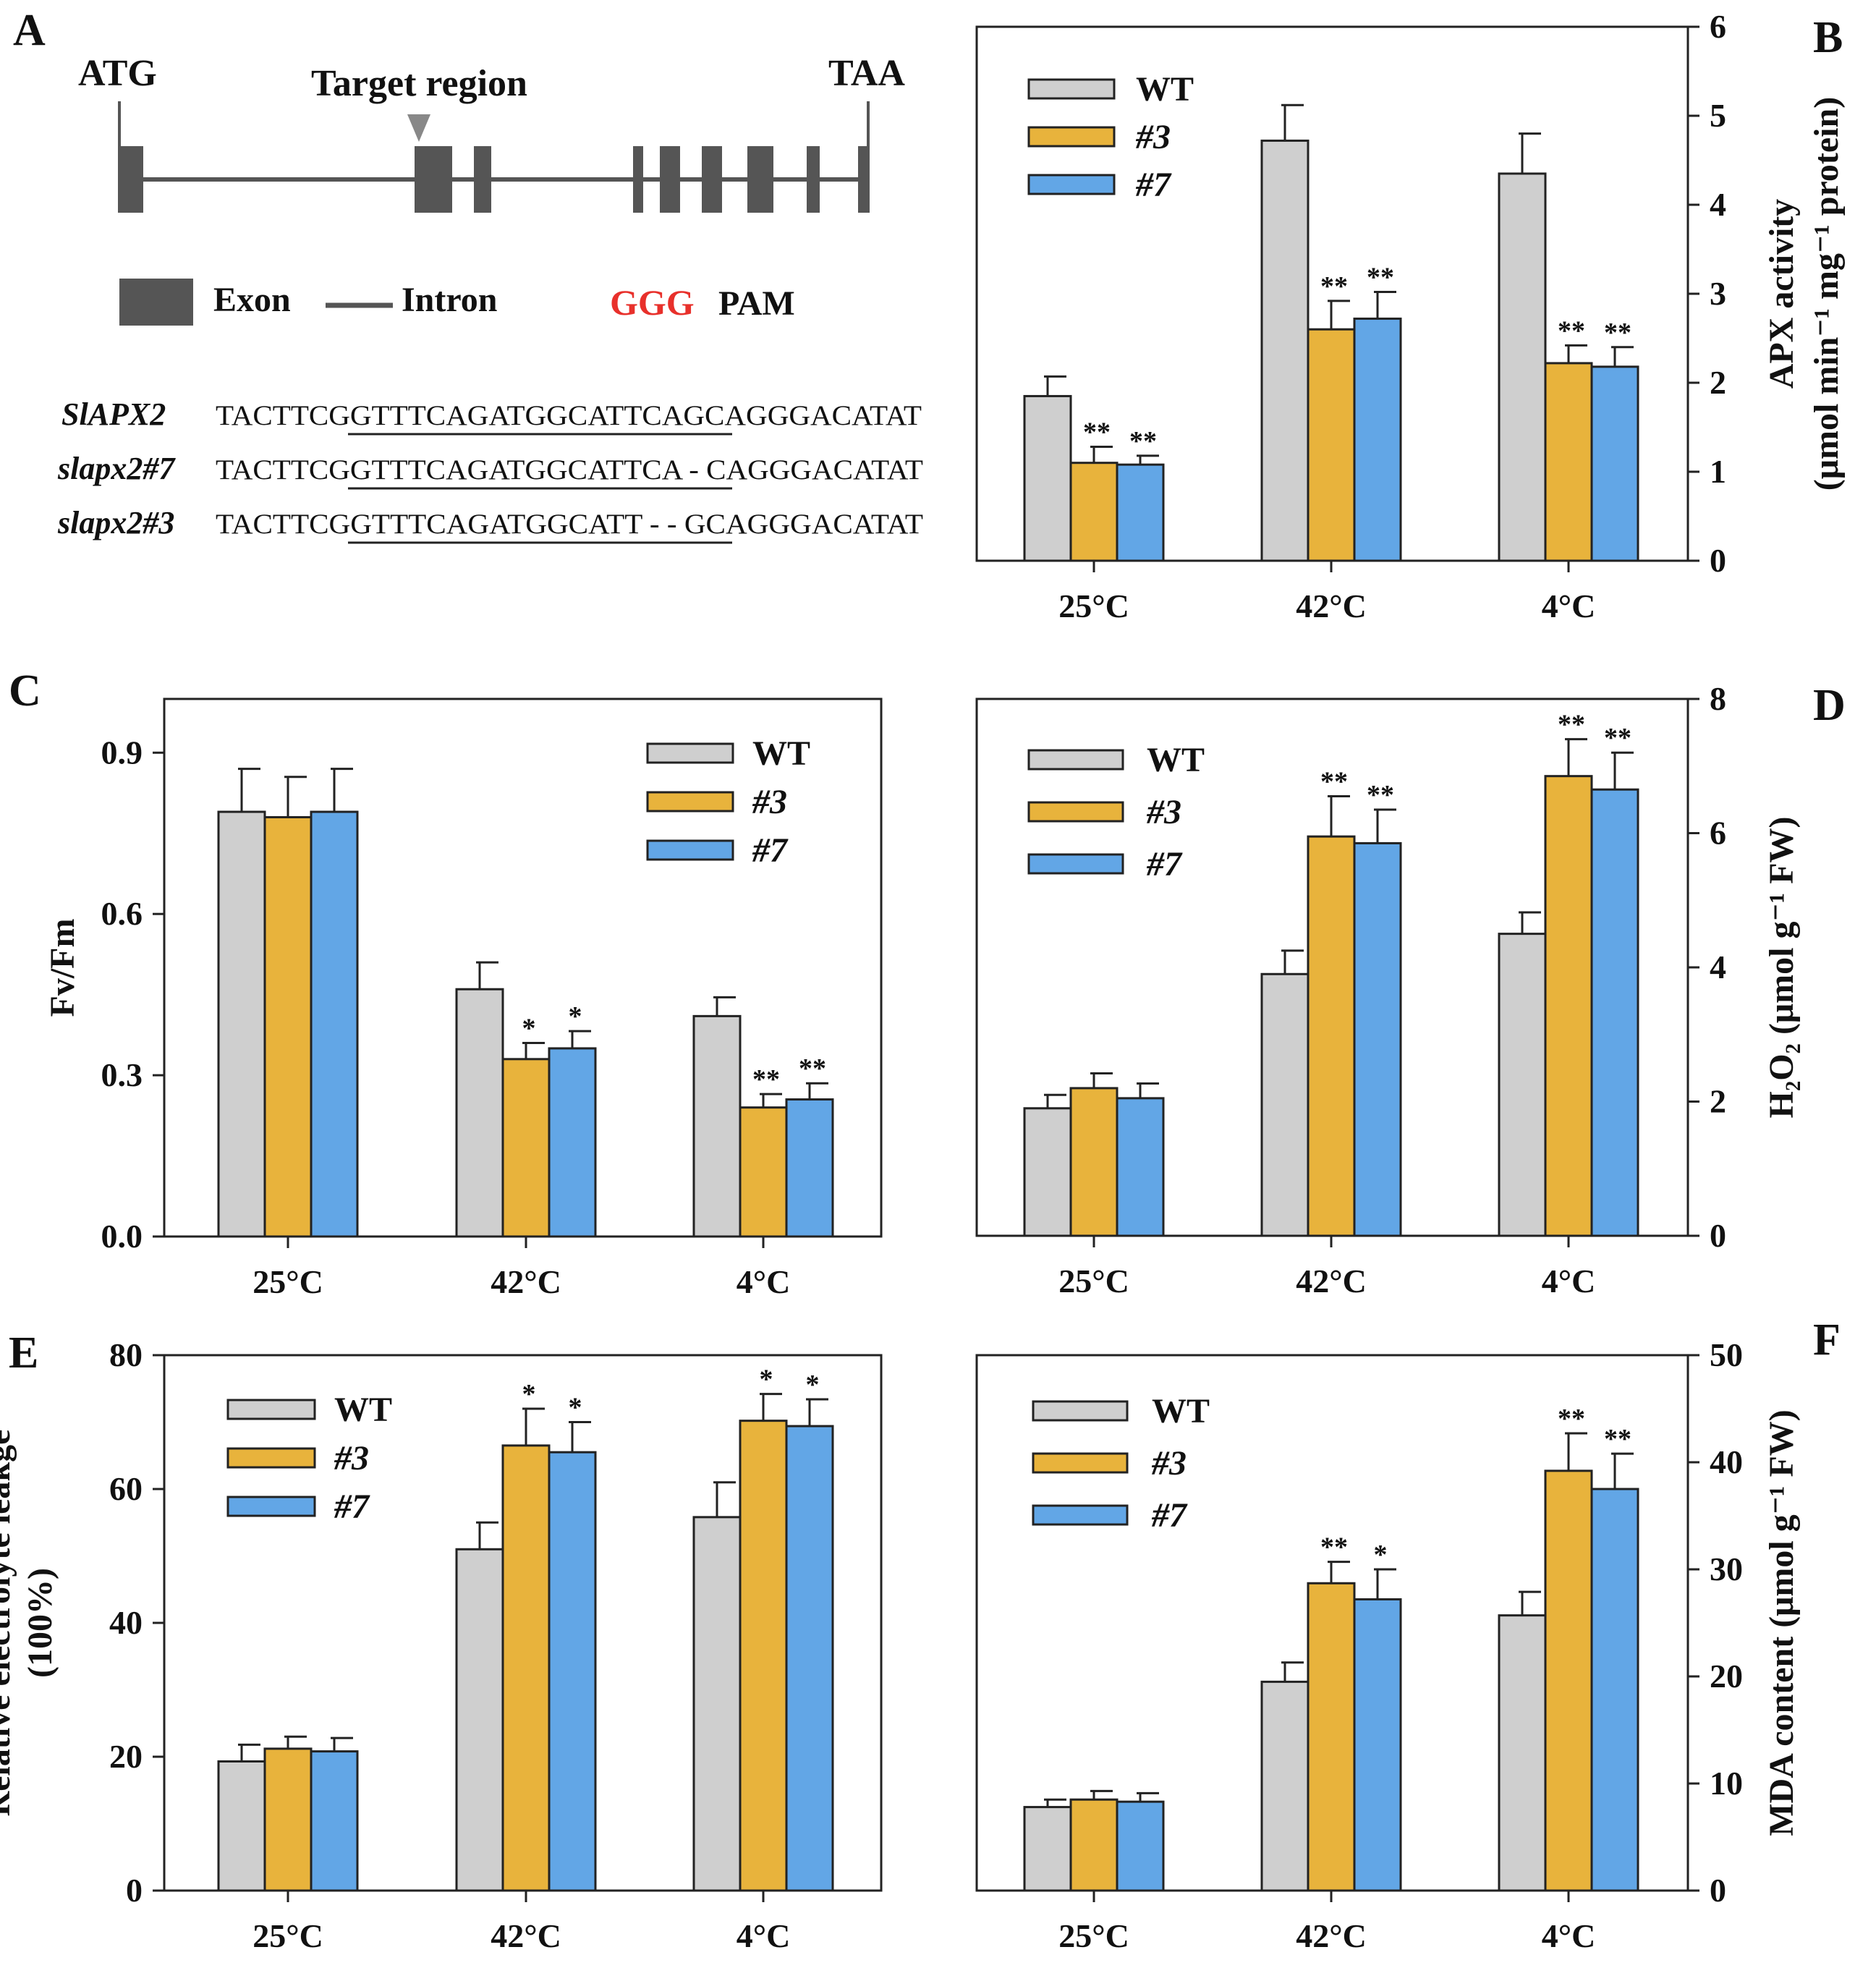 This screenshot has width=1876, height=1968. What do you see at coordinates (450, 300) in the screenshot?
I see `intron-legend-label: Intron` at bounding box center [450, 300].